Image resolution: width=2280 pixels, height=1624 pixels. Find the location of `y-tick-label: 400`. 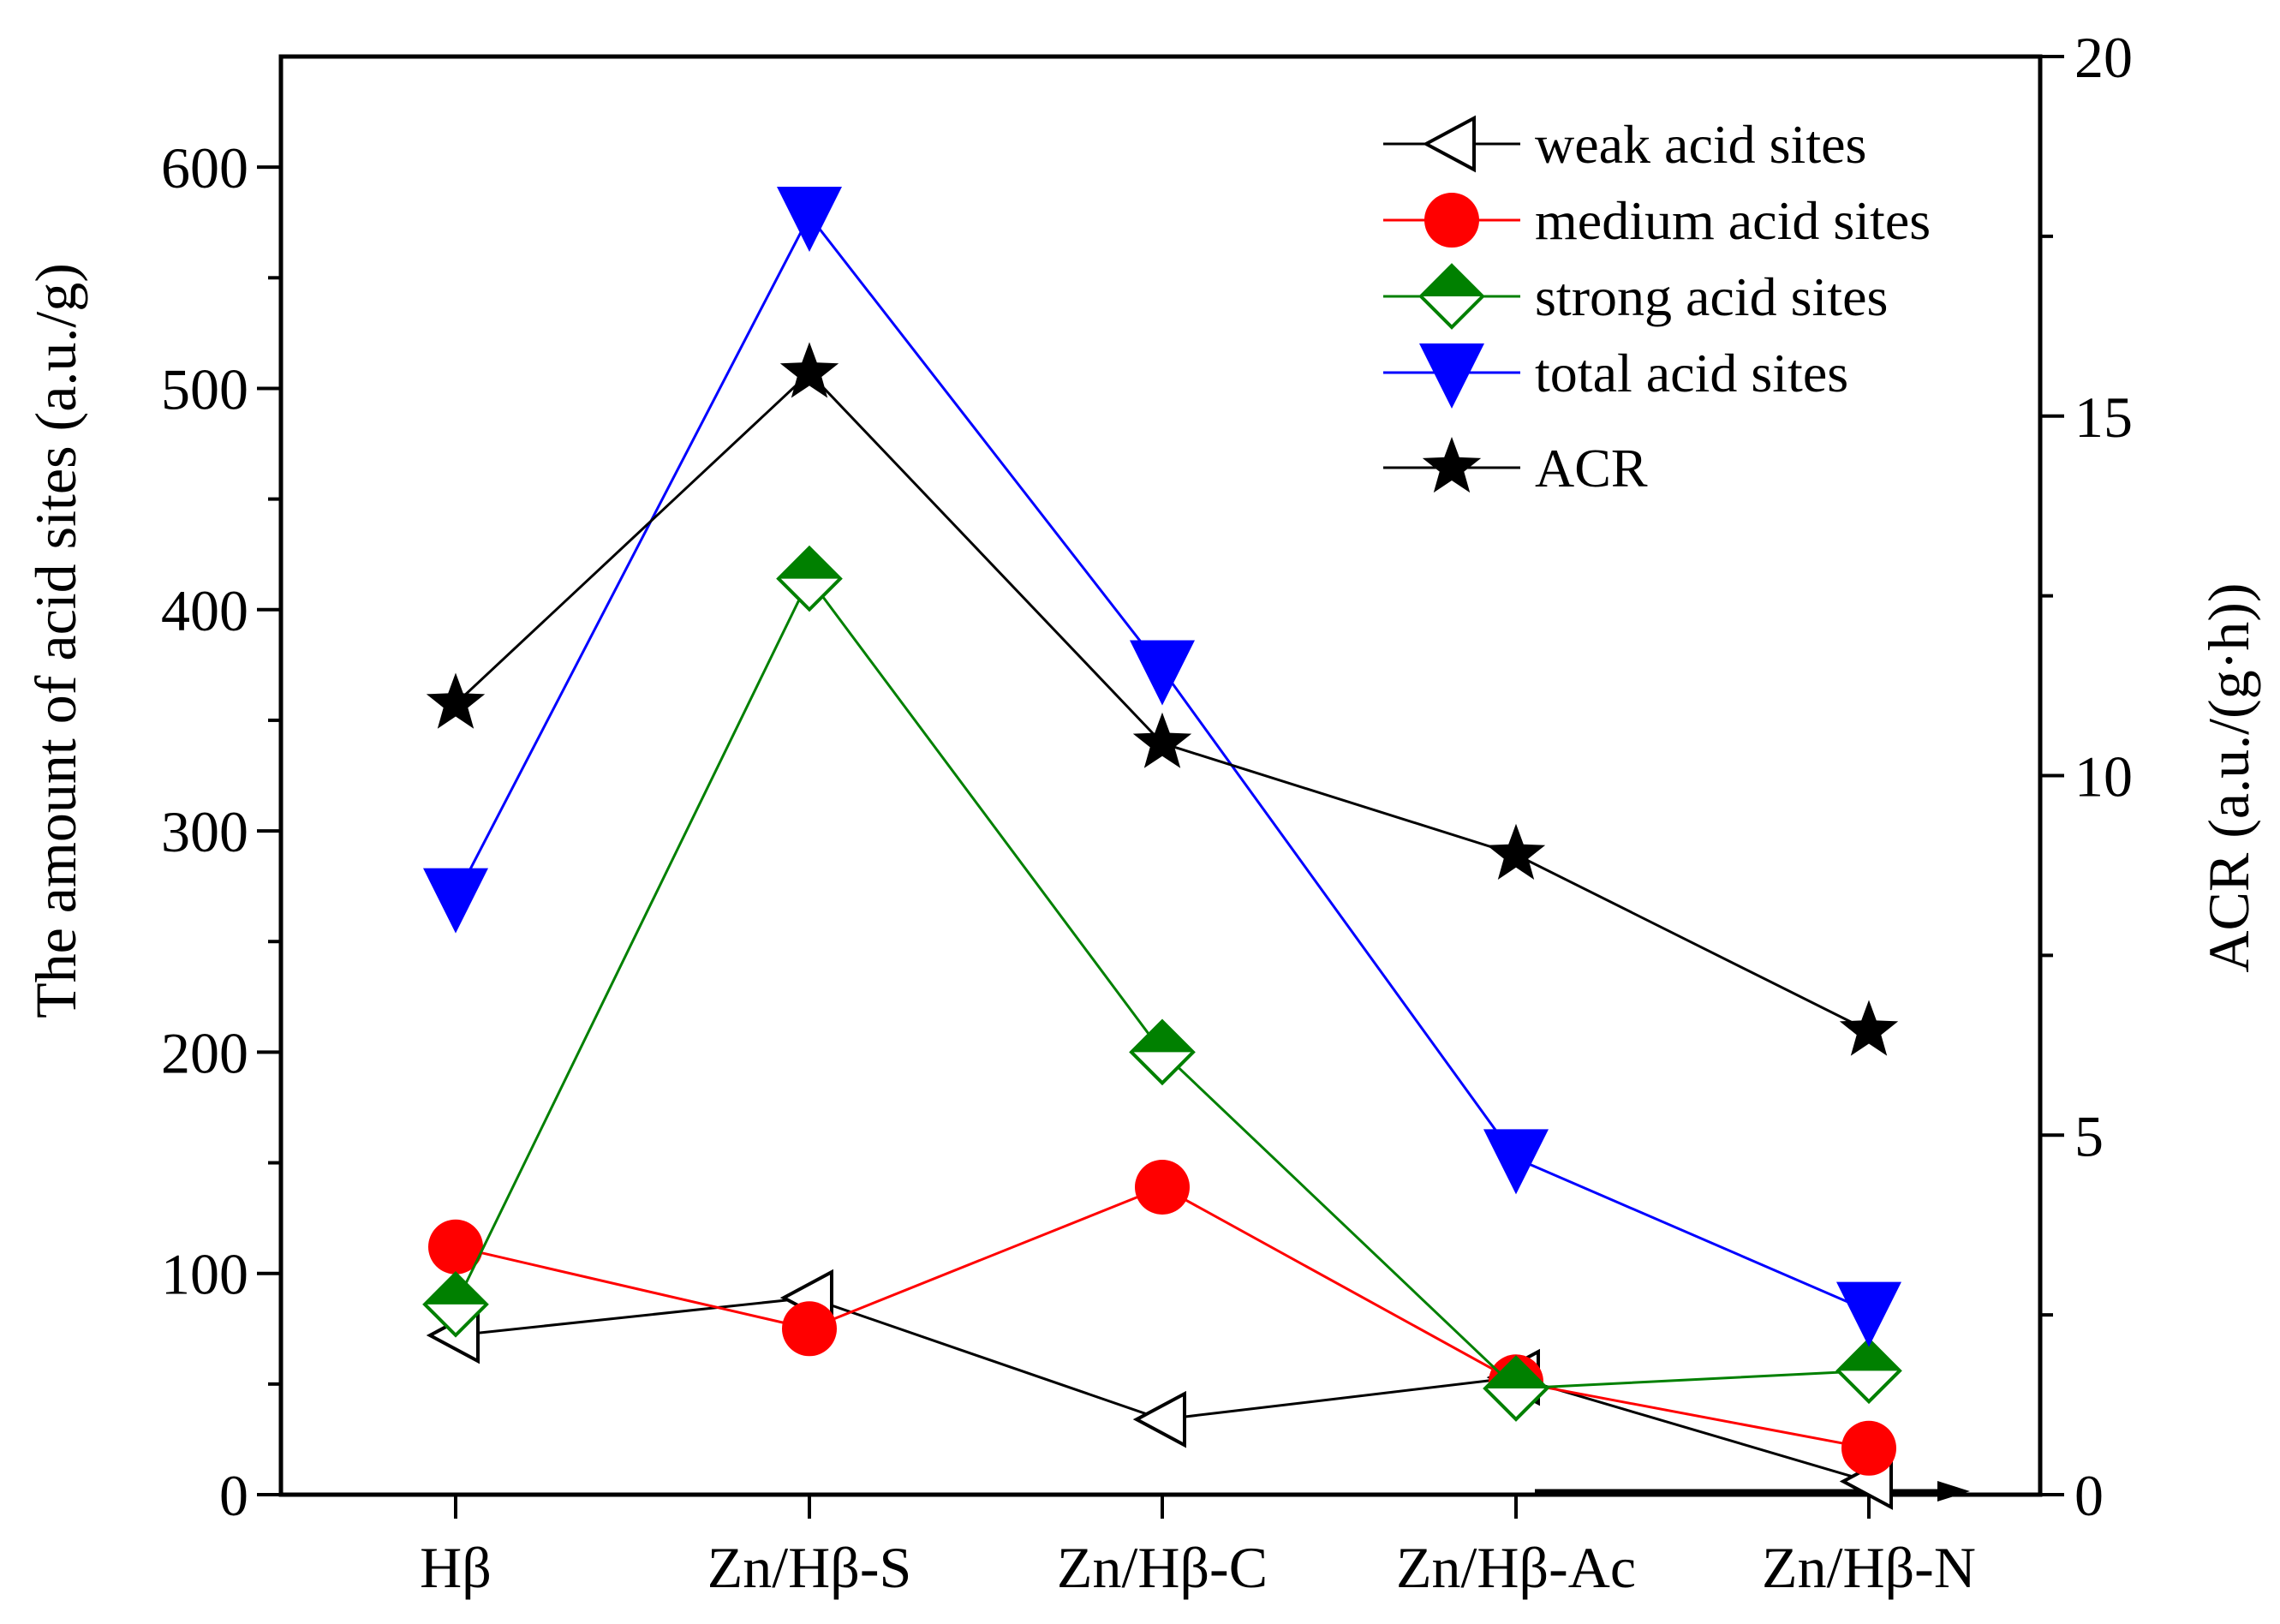

y-tick-label: 400 is located at coordinates (204, 610).